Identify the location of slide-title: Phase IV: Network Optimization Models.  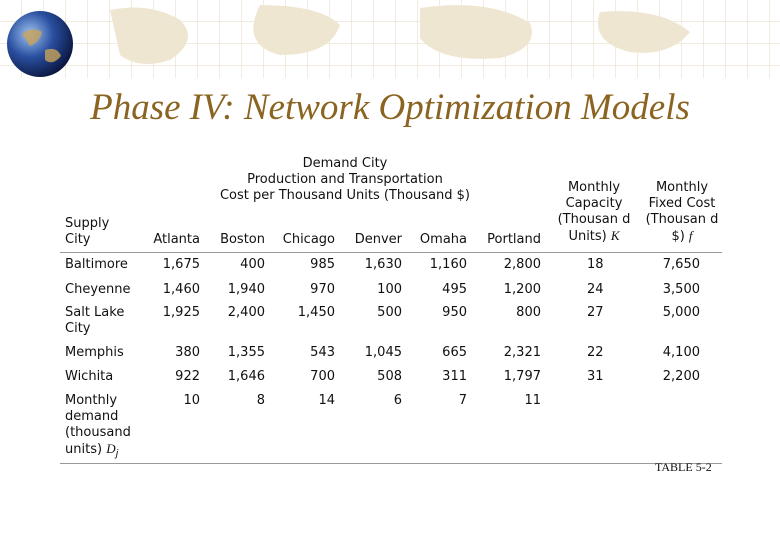
(390, 107).